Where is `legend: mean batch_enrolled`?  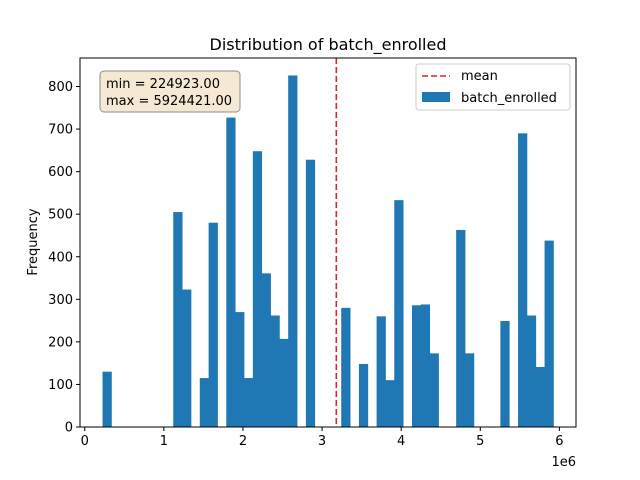
legend: mean batch_enrolled is located at coordinates (493, 87).